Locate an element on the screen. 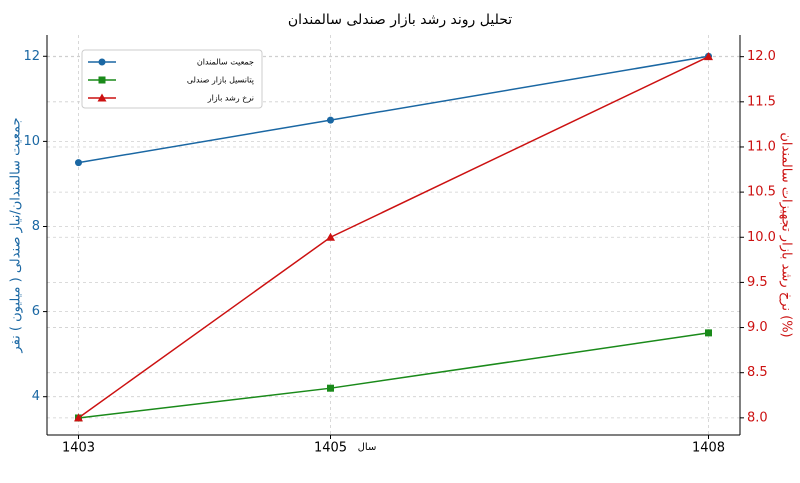  y2-tick-label: 9.5 is located at coordinates (757, 282).